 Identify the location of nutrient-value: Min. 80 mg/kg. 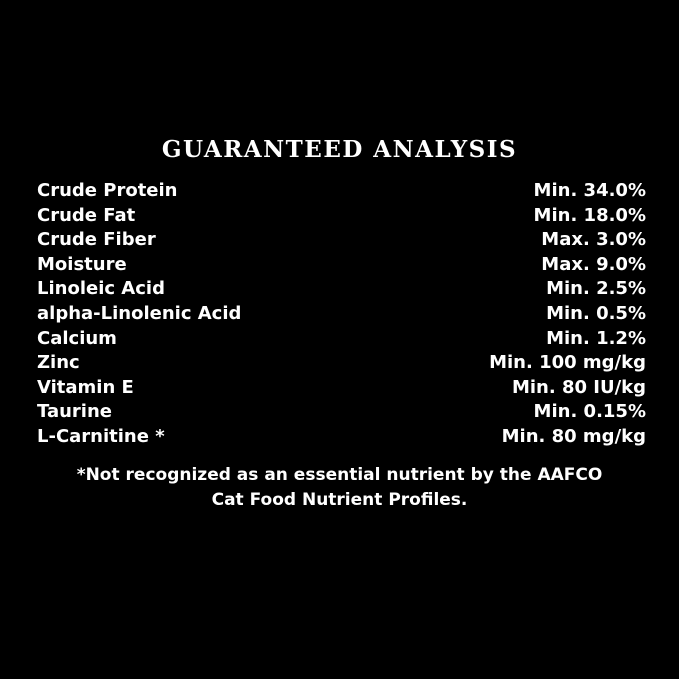
(573, 436).